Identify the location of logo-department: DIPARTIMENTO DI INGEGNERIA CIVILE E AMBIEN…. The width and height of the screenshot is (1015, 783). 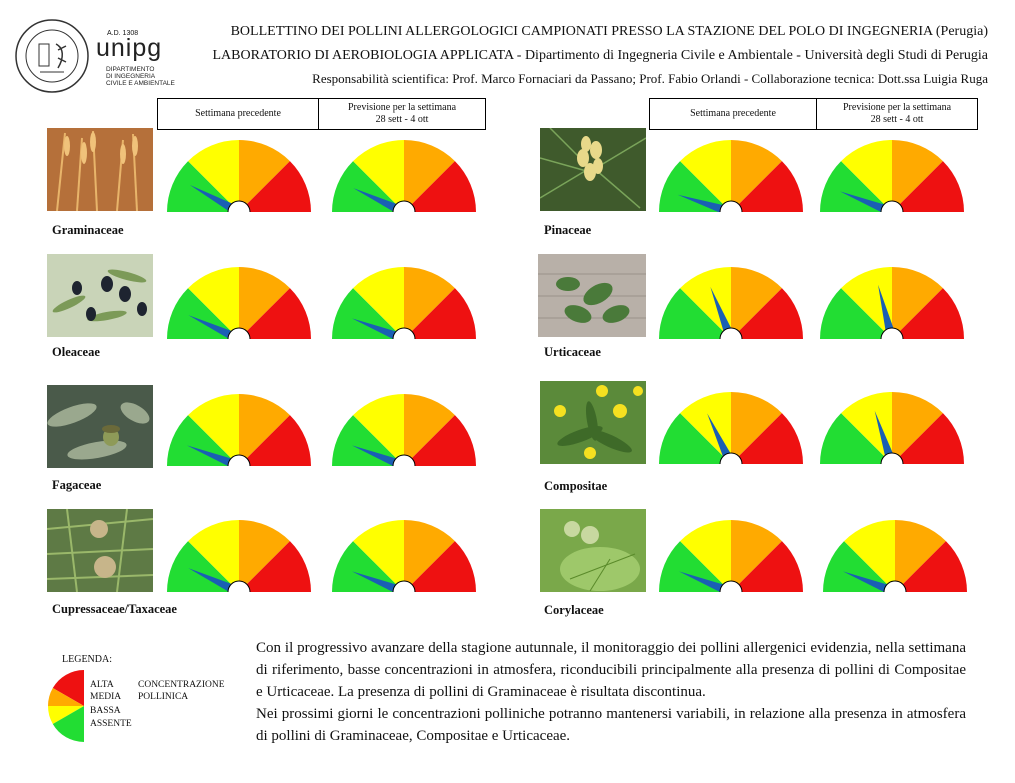
(140, 76).